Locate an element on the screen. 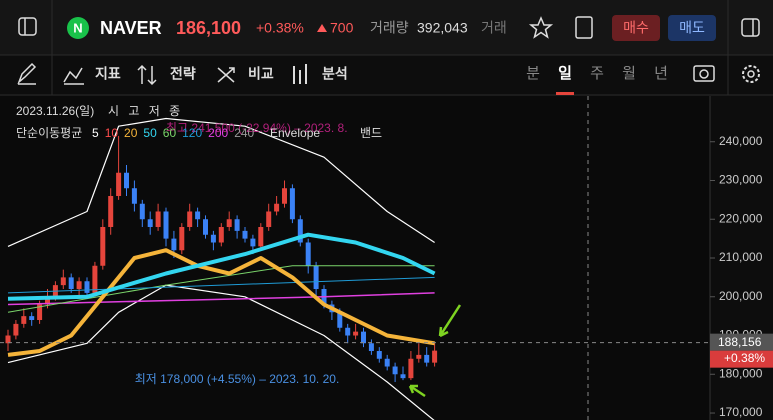  period-tab: 년 is located at coordinates (661, 73).